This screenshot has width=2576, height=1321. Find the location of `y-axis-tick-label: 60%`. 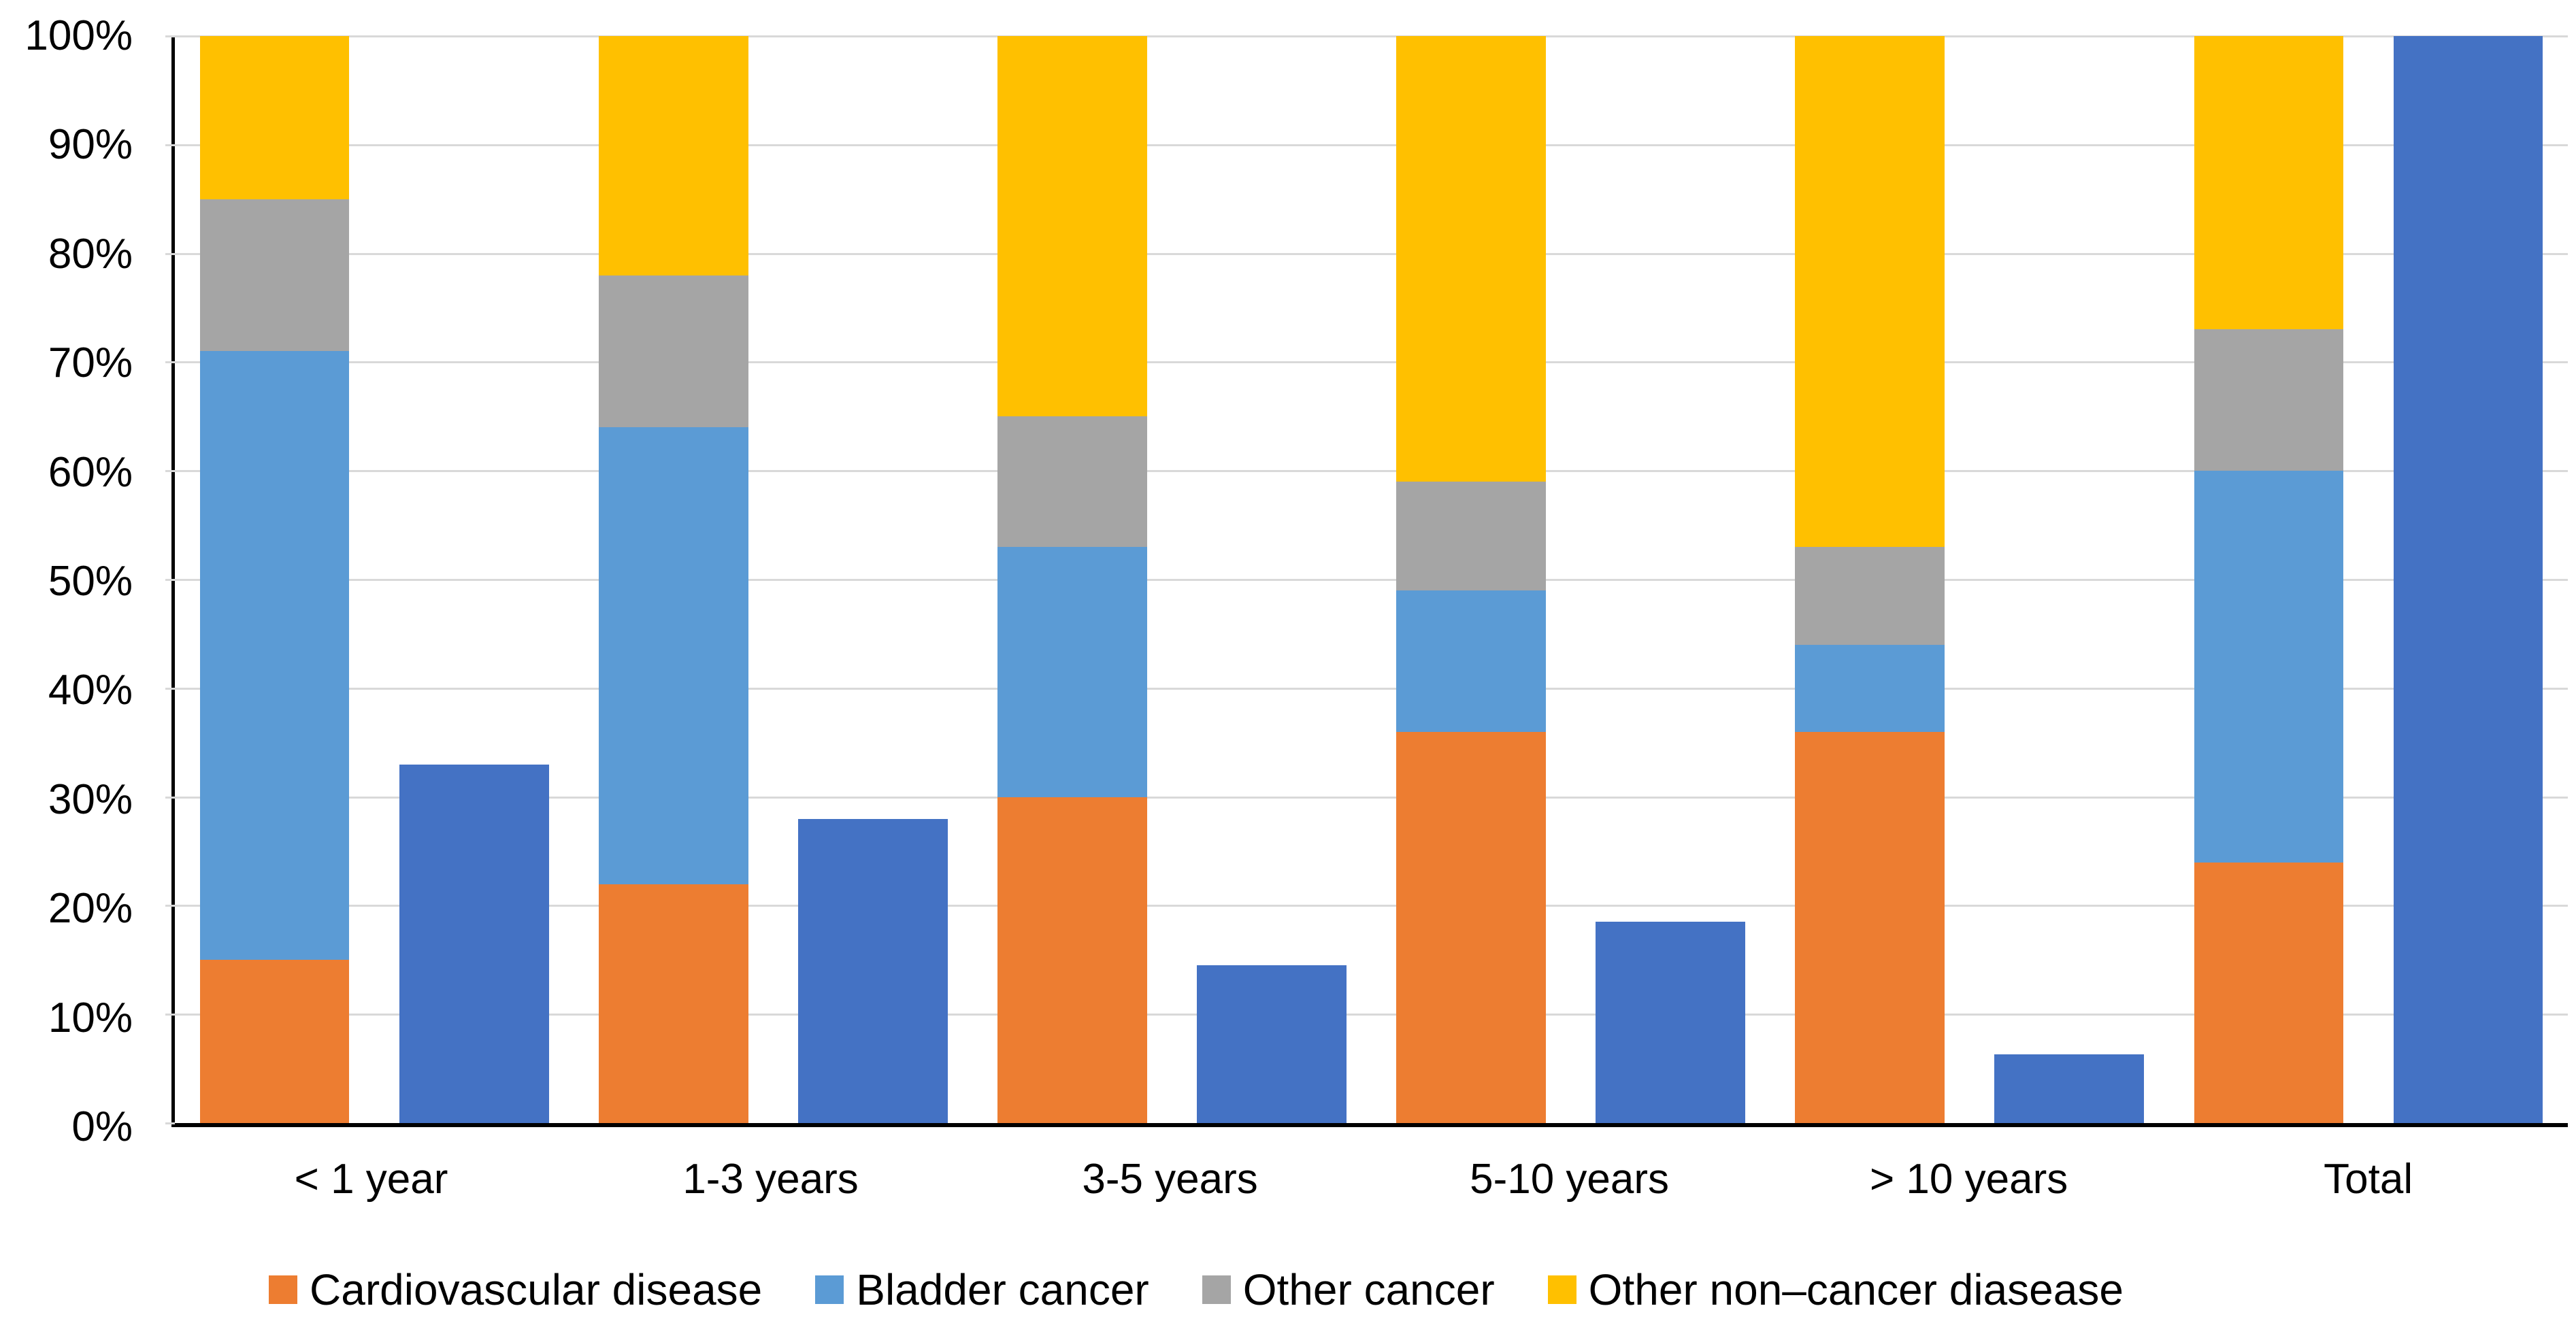

y-axis-tick-label: 60% is located at coordinates (91, 472).